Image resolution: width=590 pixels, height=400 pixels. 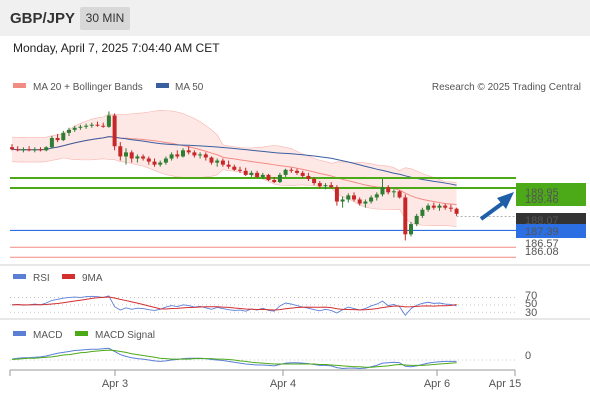 I want to click on macd-signal-line, so click(x=234, y=358).